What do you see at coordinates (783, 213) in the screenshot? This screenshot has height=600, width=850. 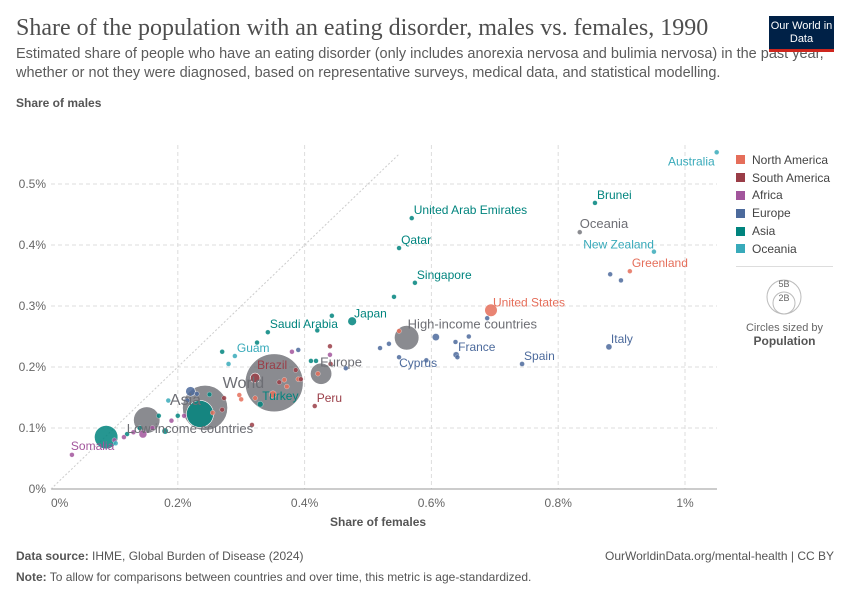 I see `legend-item-europe: Europe` at bounding box center [783, 213].